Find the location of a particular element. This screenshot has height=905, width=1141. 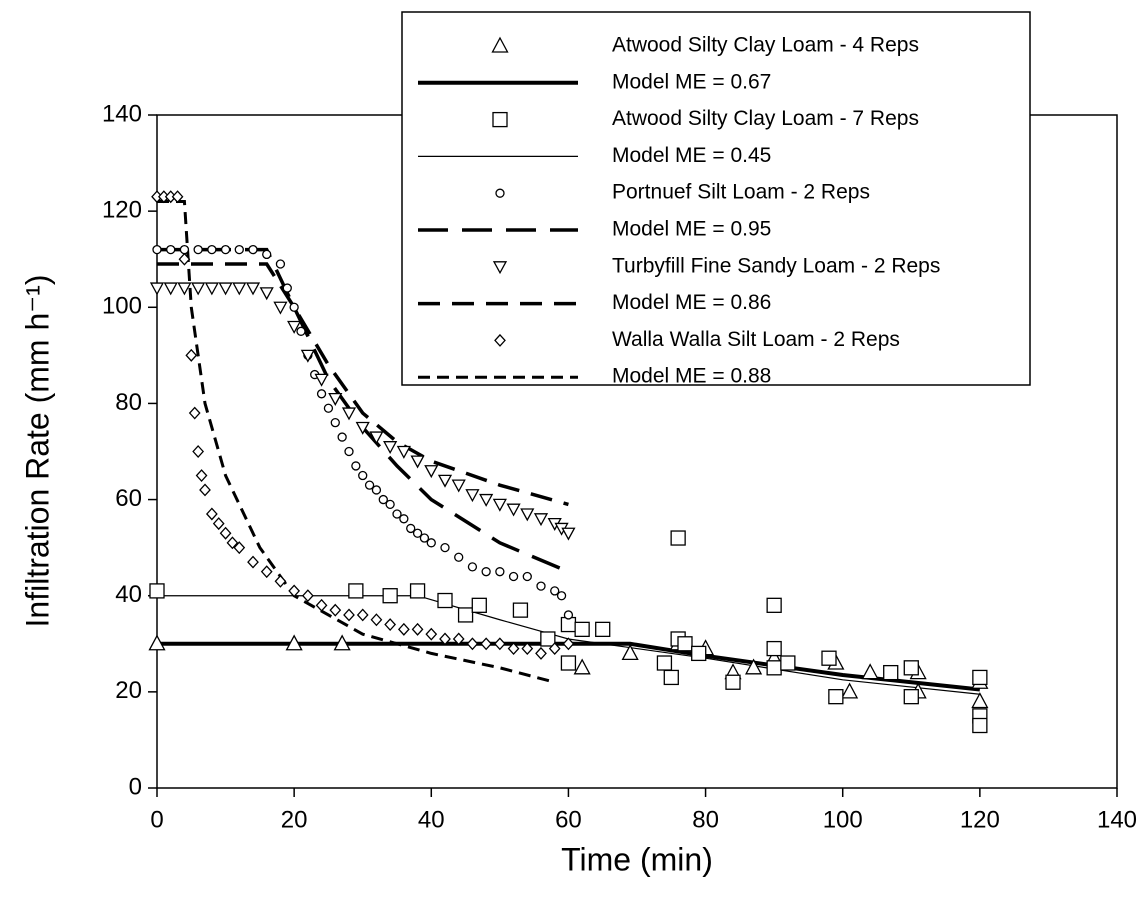

y-tick-label: 20 is located at coordinates (128, 690).